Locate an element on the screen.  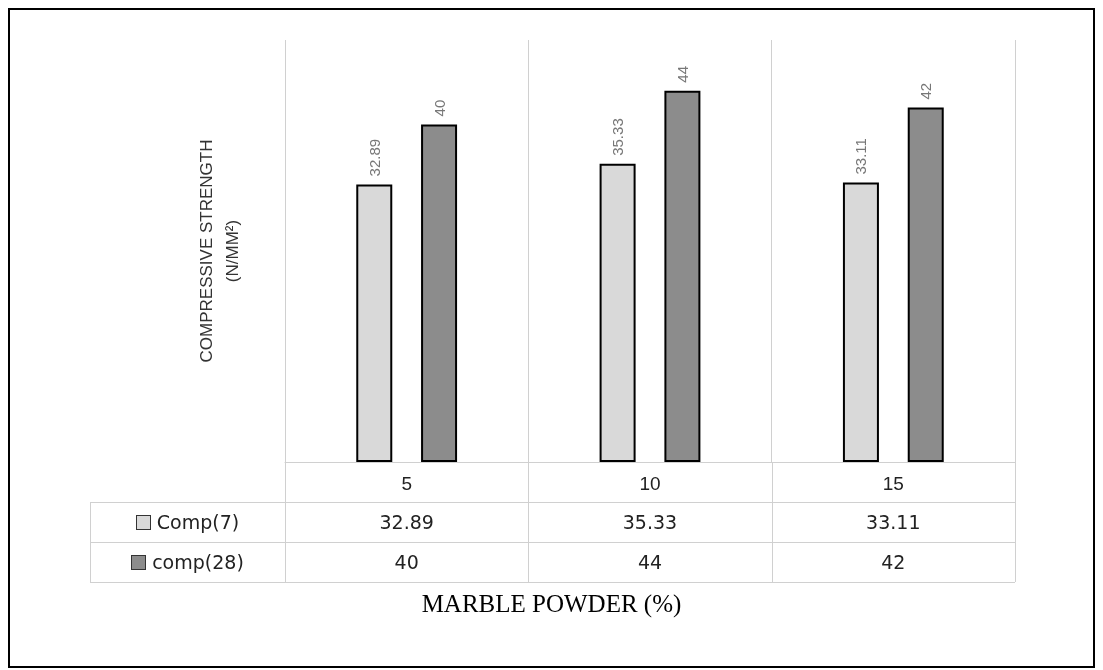
x-tick-label: 15 is located at coordinates (893, 483).